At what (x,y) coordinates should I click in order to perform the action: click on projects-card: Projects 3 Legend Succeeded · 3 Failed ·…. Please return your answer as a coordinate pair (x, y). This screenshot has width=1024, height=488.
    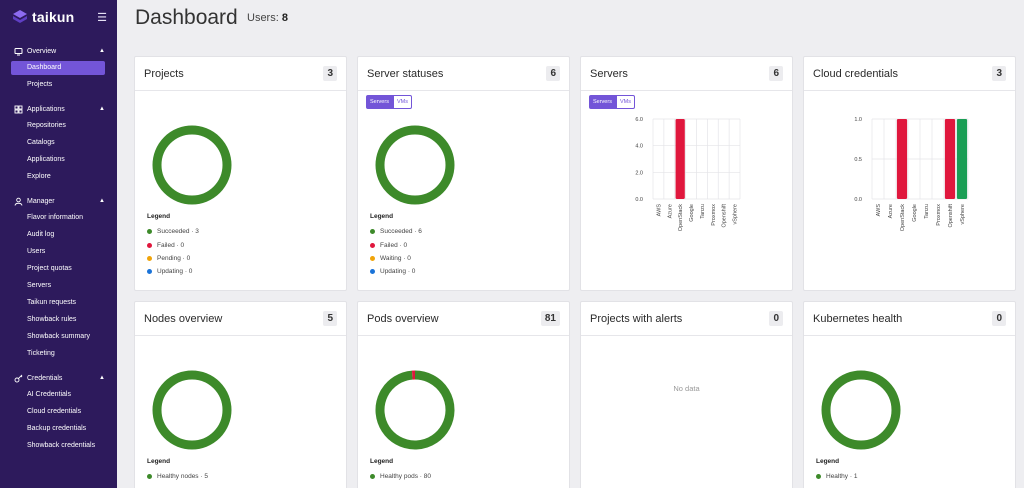
    Looking at the image, I should click on (240, 173).